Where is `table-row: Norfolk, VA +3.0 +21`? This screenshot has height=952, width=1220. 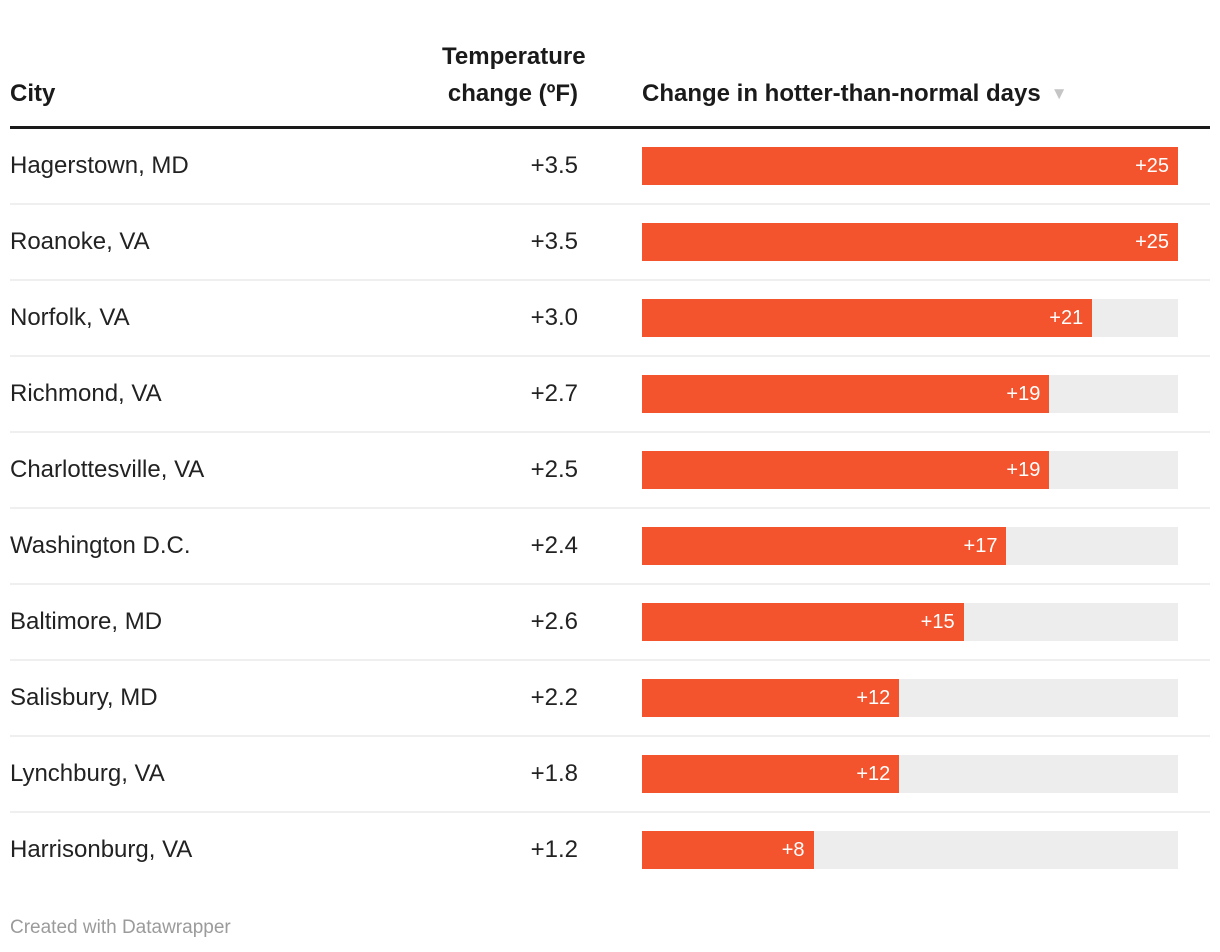 table-row: Norfolk, VA +3.0 +21 is located at coordinates (610, 319).